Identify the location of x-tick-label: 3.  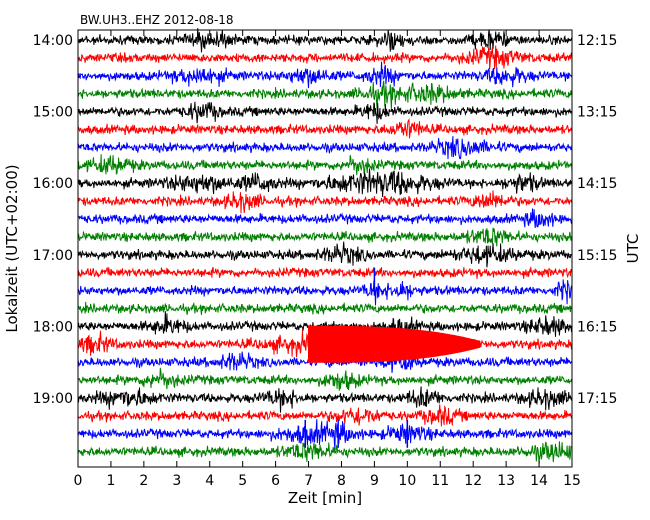
(176, 481).